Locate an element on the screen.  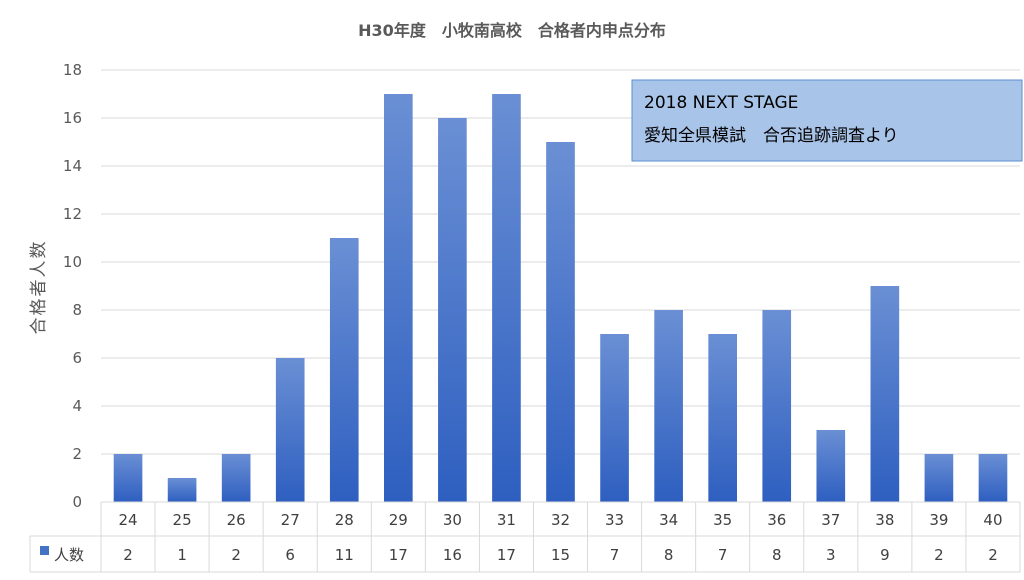
annotation-line1: 2018 NEXT STAGE is located at coordinates (721, 103).